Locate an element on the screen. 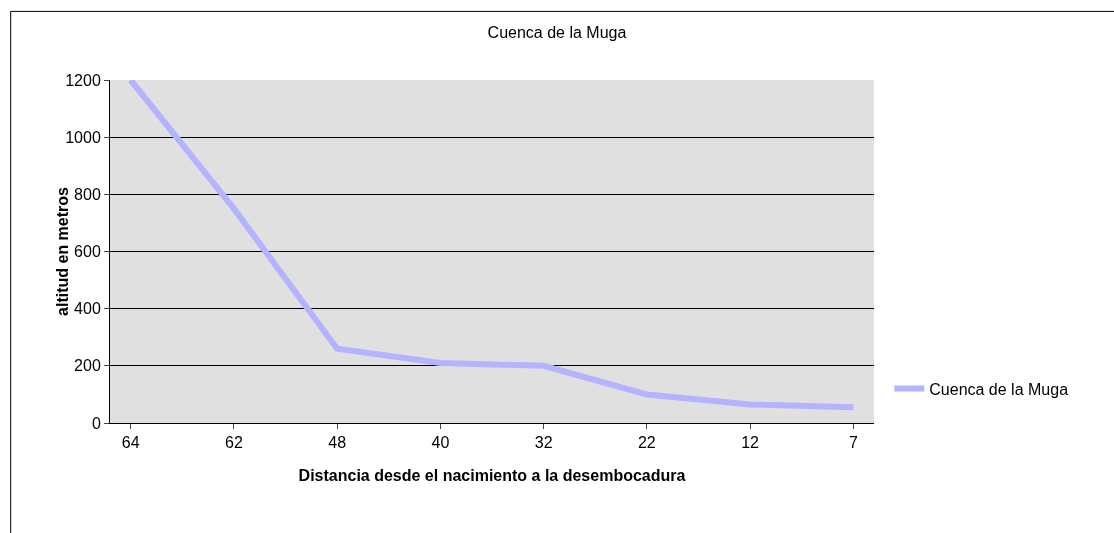  x-tick-label: 62 is located at coordinates (233, 443).